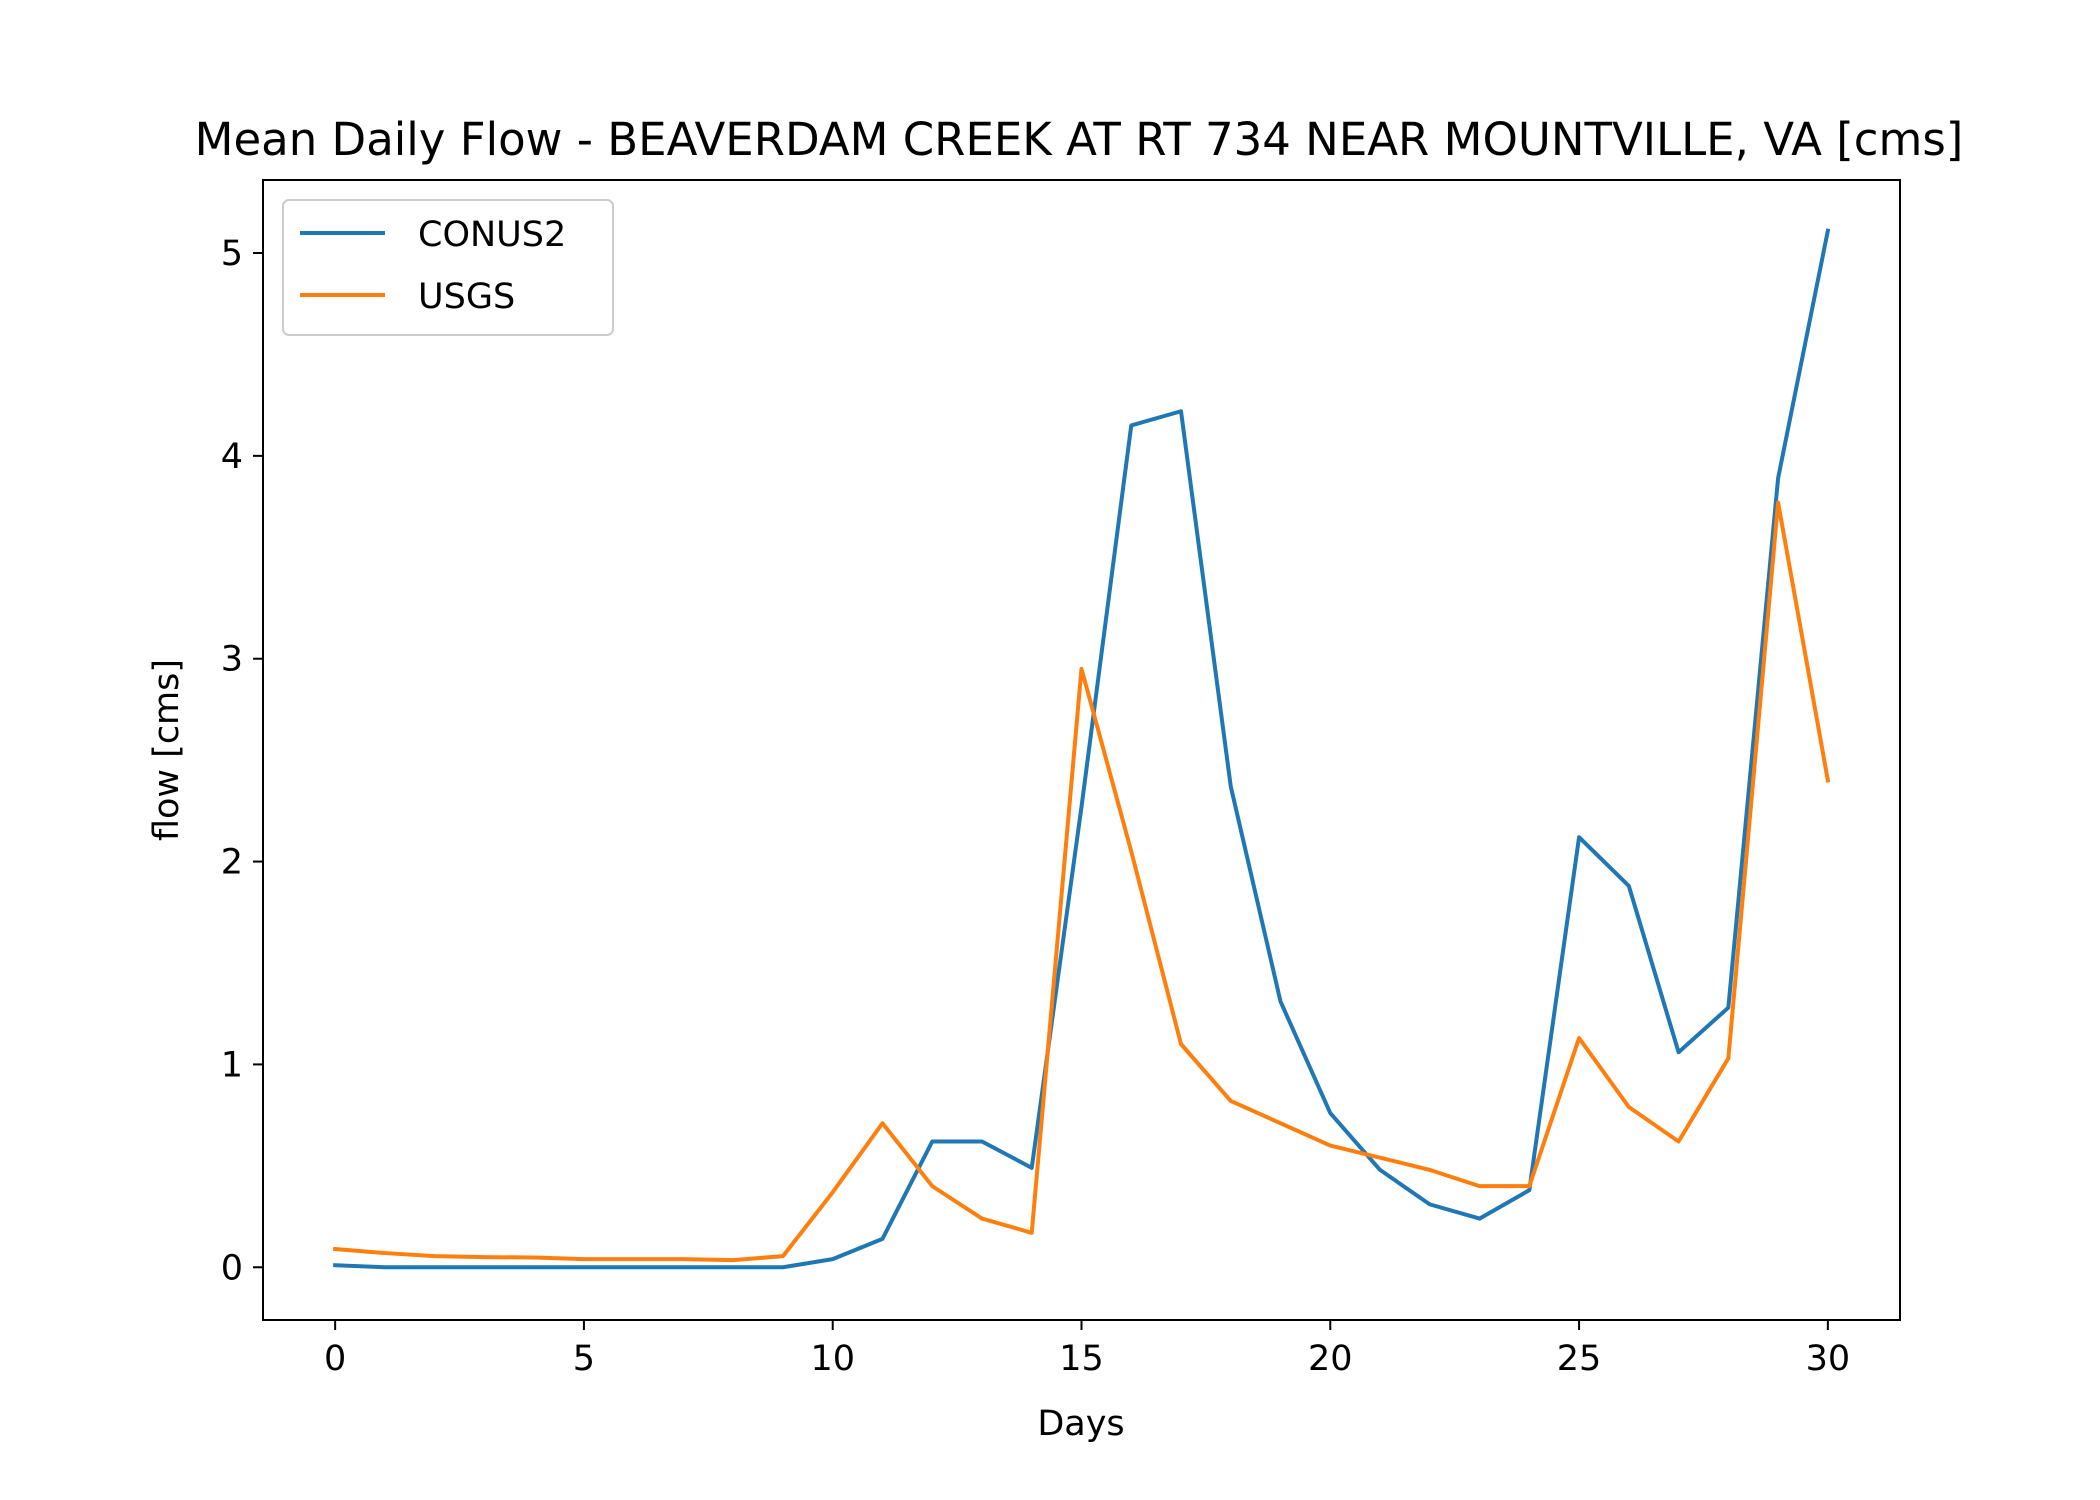  I want to click on legend: CONUS2 USGS, so click(448, 267).